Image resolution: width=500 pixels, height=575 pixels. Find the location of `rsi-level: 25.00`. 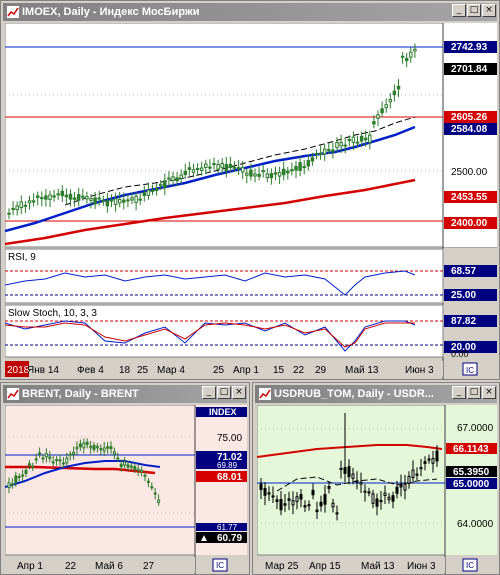

rsi-level: 25.00 is located at coordinates (463, 295).